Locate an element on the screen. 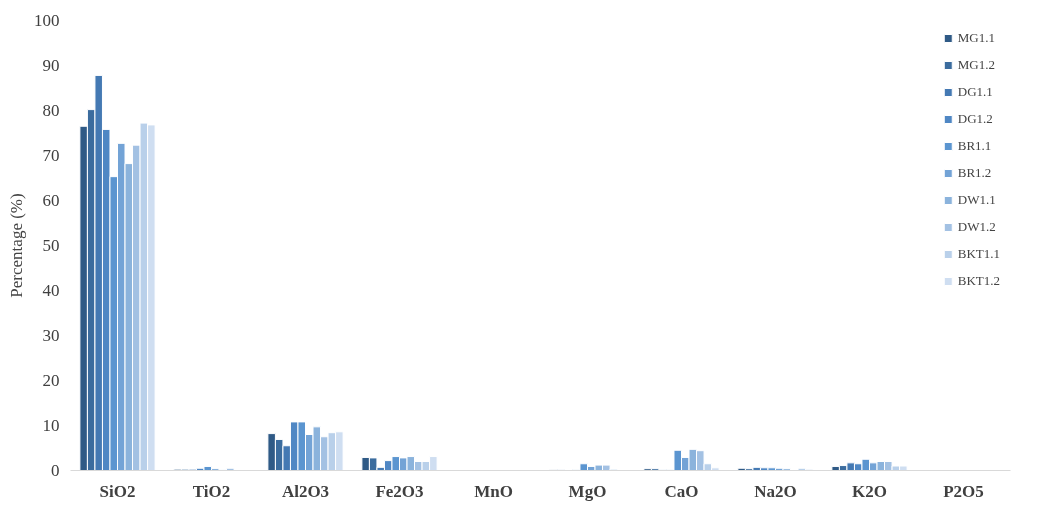 This screenshot has height=519, width=1040. legend-label: BR1.2 is located at coordinates (974, 173).